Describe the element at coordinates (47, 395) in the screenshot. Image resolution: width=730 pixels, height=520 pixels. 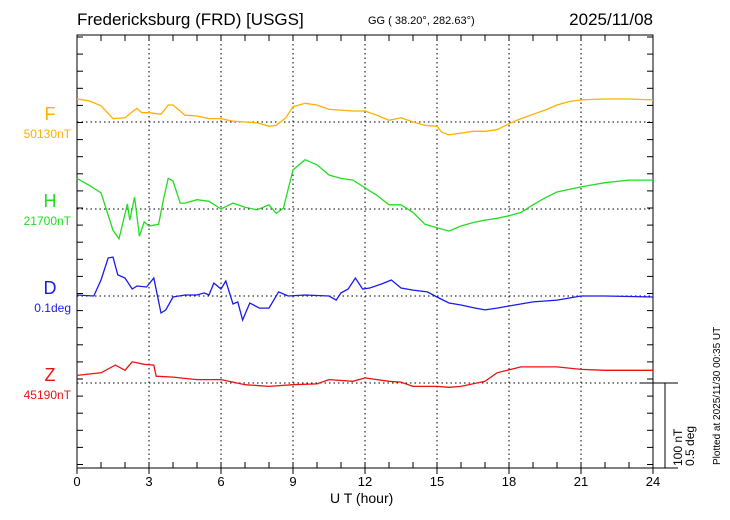
I see `baseline-value-z: 45190nT` at that location.